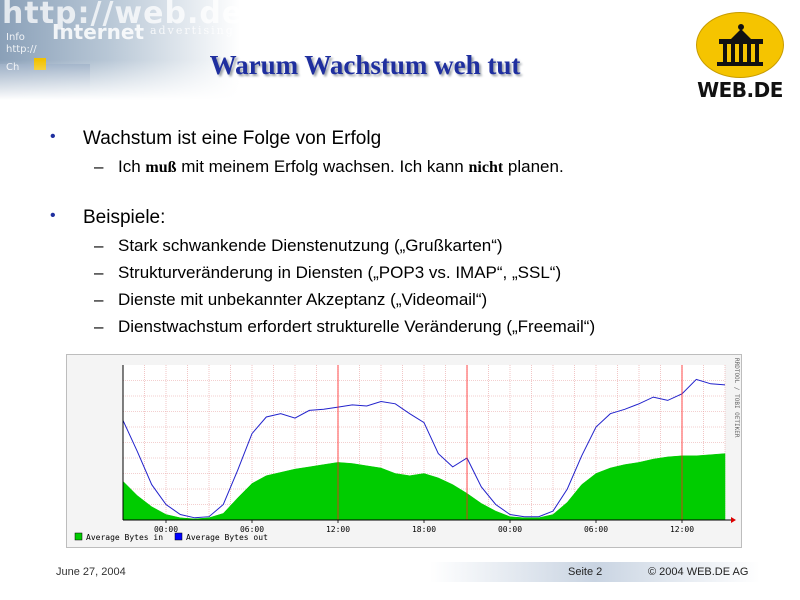 Image resolution: width=800 pixels, height=600 pixels. I want to click on logo-text: WEB.DE, so click(740, 90).